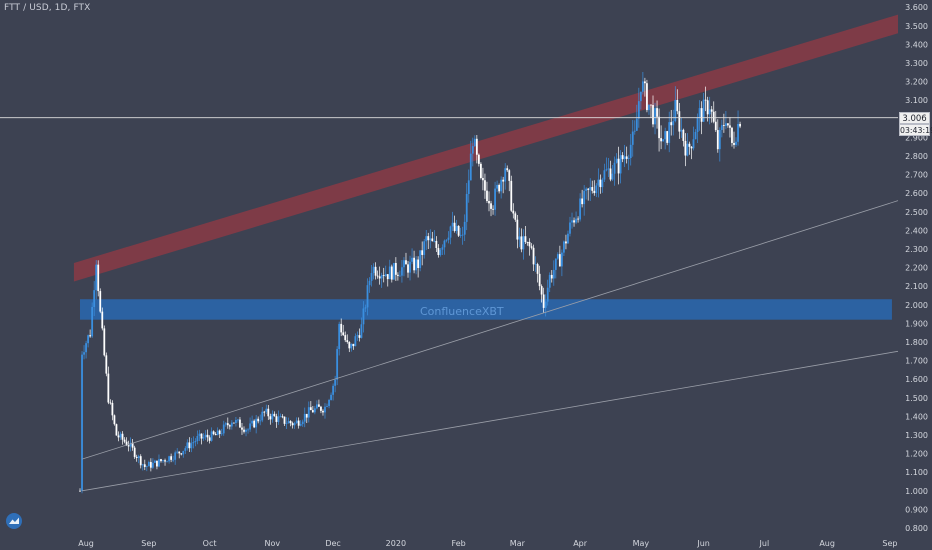  What do you see at coordinates (916, 7) in the screenshot?
I see `y-tick-label: 3.600` at bounding box center [916, 7].